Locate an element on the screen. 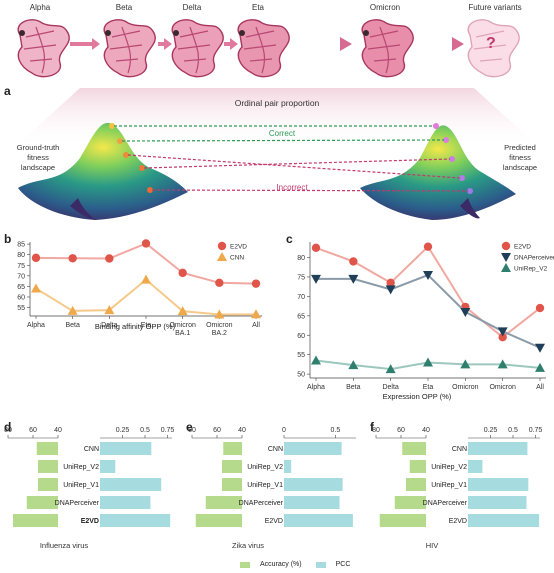 The height and width of the screenshot is (573, 554). legend-marker-unirep_v2 is located at coordinates (506, 267).